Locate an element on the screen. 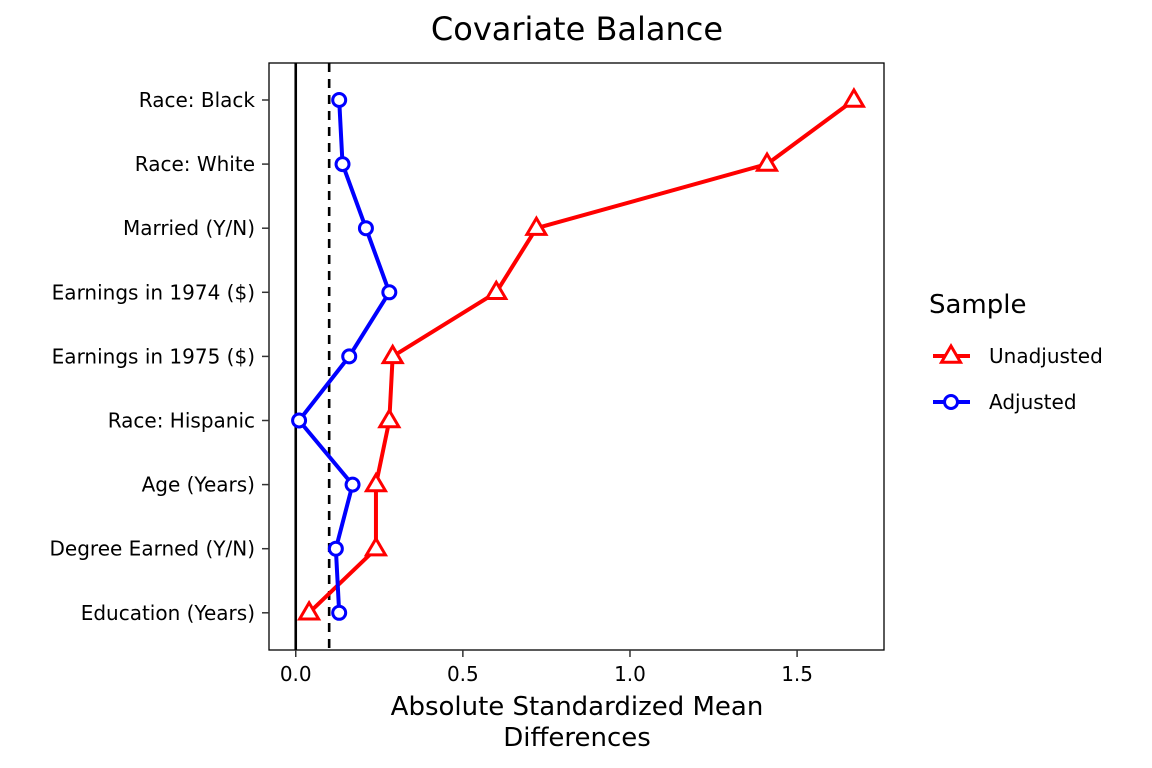  y-tick-label: Earnings in 1974 ($) is located at coordinates (153, 292).